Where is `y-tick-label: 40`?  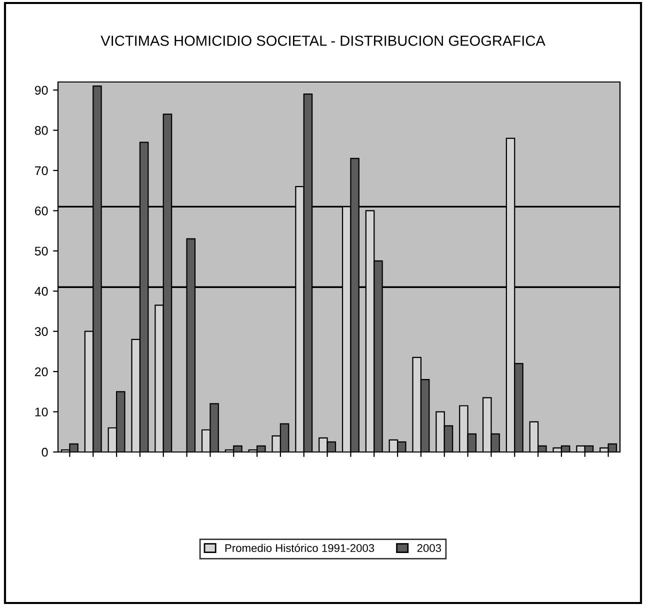
y-tick-label: 40 is located at coordinates (41, 291).